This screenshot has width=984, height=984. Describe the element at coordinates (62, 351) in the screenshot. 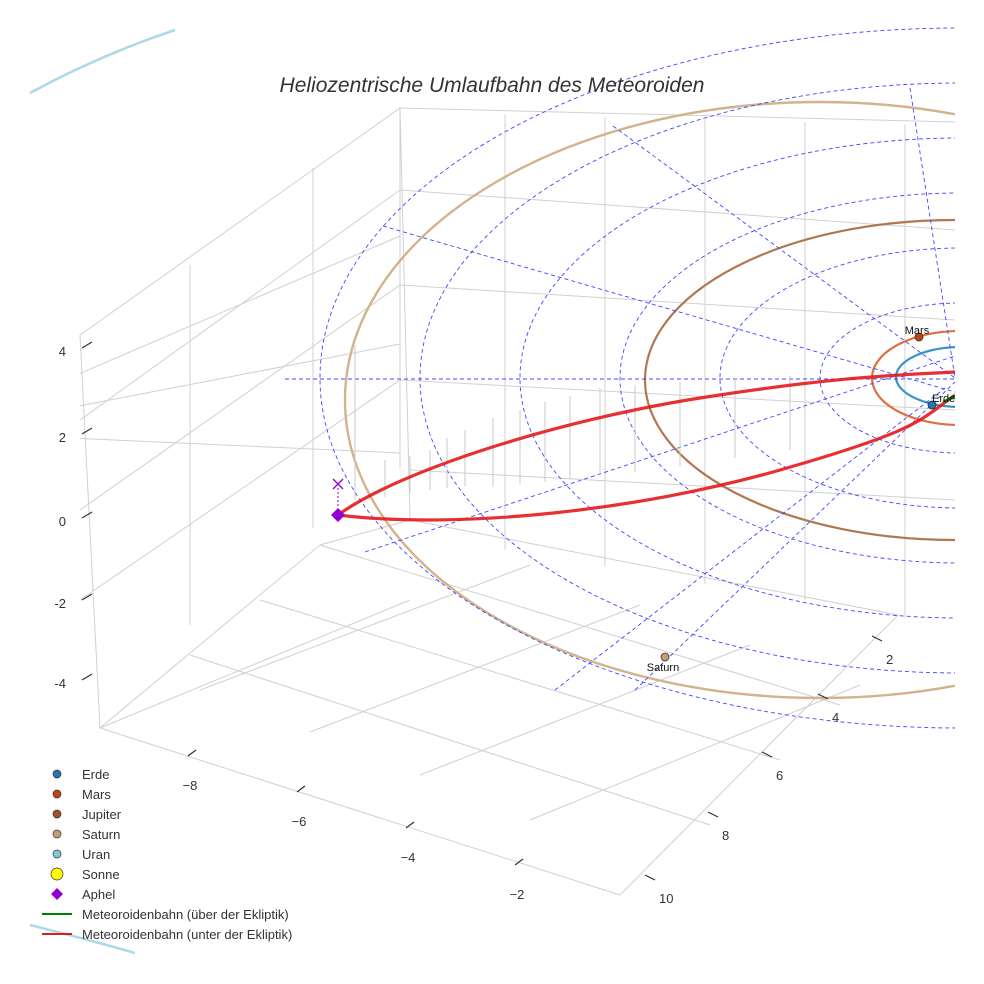

I see `z-tick-label: 4` at that location.